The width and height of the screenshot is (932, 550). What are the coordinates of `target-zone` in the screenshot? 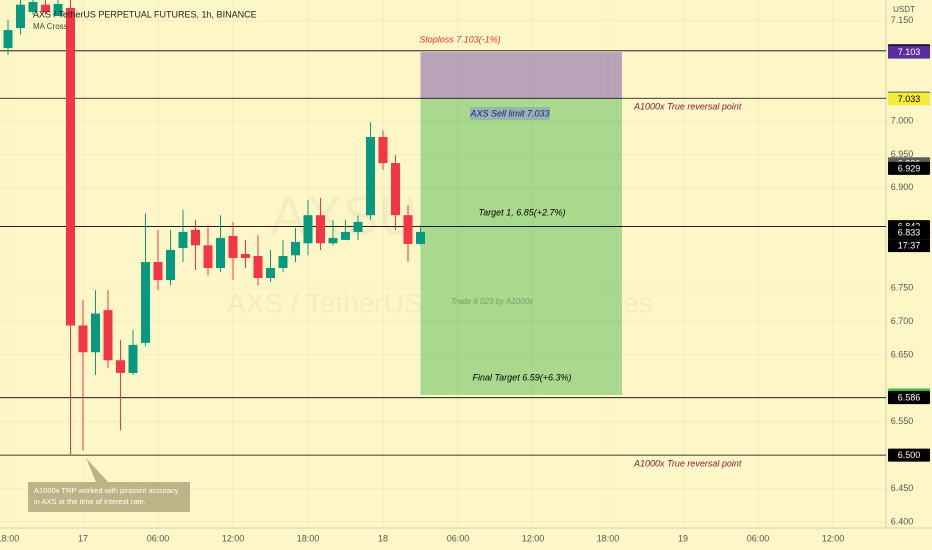 It's located at (521, 246).